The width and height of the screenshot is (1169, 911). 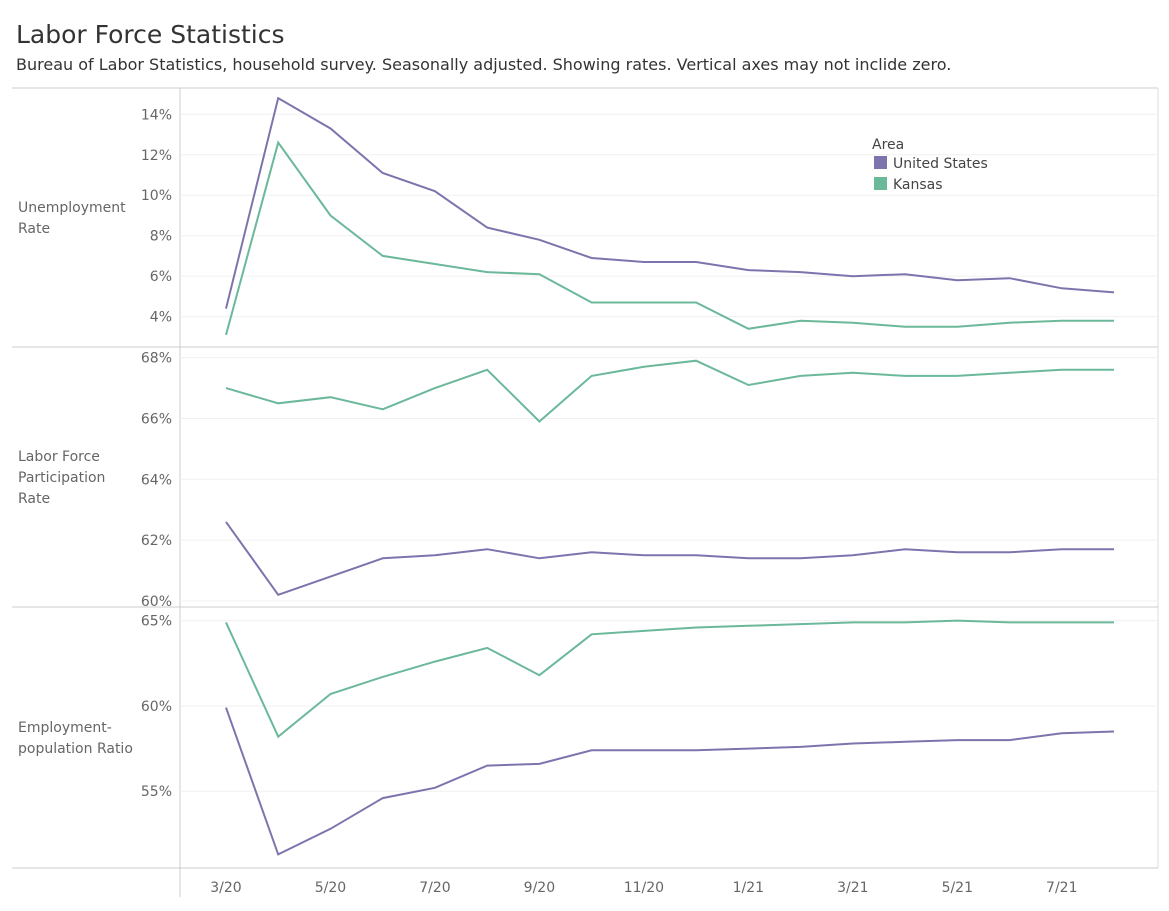 What do you see at coordinates (748, 888) in the screenshot?
I see `x-tick-label: 1/21` at bounding box center [748, 888].